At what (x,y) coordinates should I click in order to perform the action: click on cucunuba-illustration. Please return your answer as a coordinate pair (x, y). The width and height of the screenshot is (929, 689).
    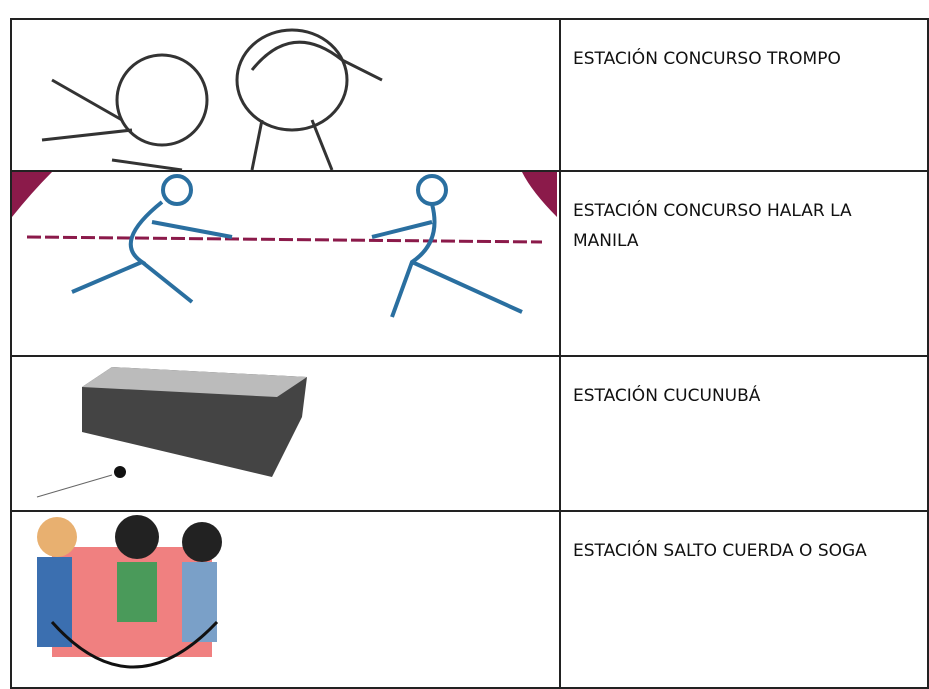
    Looking at the image, I should click on (171, 432).